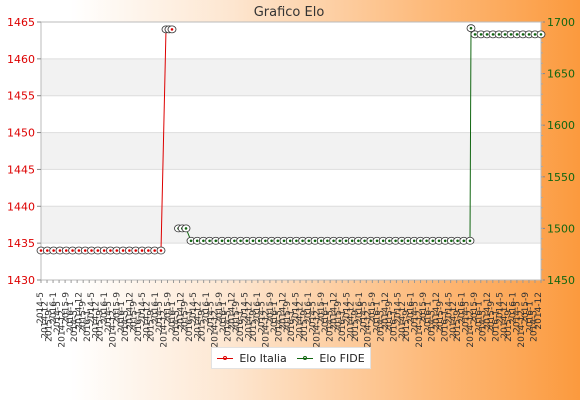 The height and width of the screenshot is (400, 580). What do you see at coordinates (21, 280) in the screenshot?
I see `left-tick-label: 1430` at bounding box center [21, 280].